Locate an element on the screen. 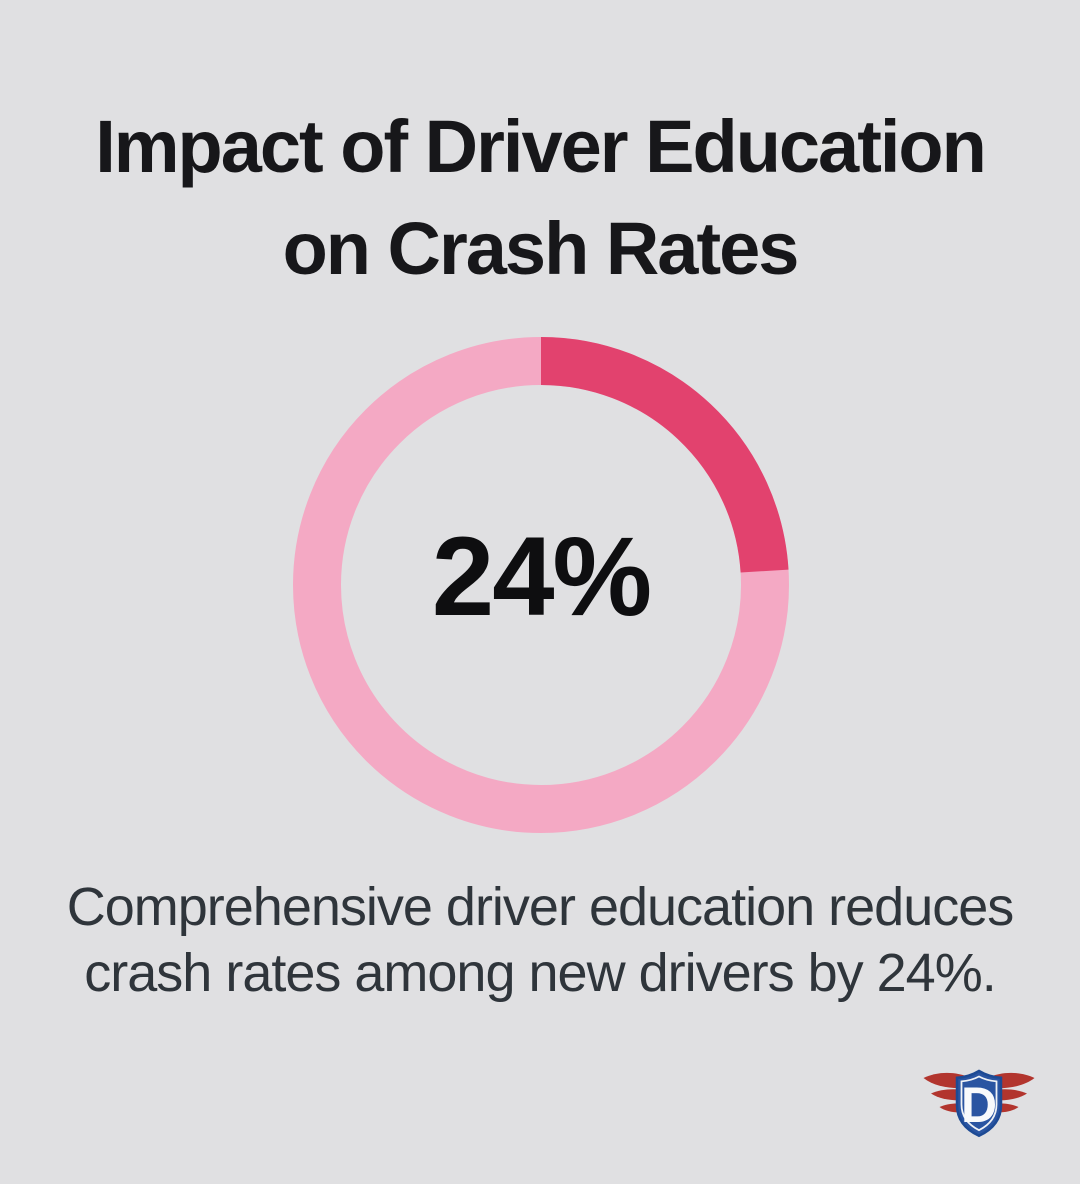 The width and height of the screenshot is (1080, 1184). brand-logo: D is located at coordinates (979, 1103).